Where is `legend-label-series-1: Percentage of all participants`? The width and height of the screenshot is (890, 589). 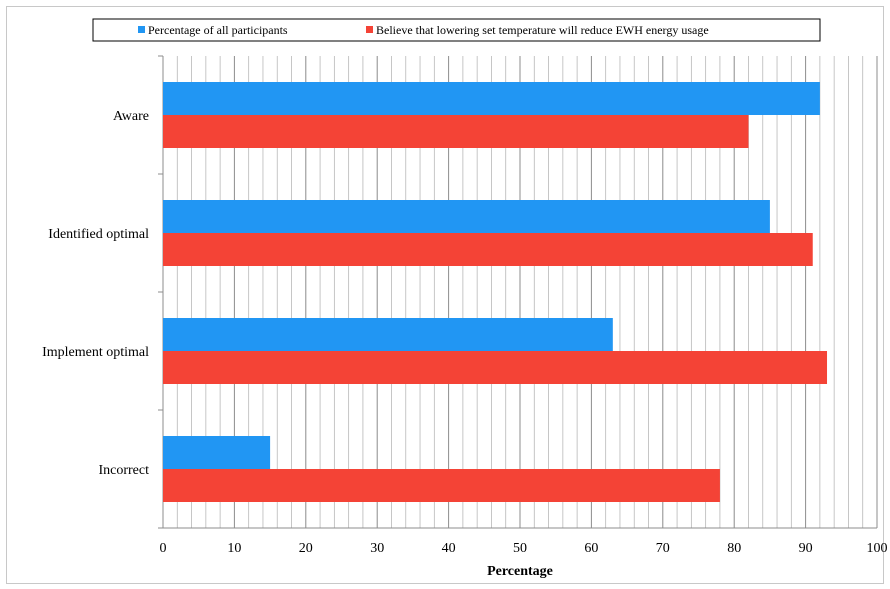
legend-label-series-1: Percentage of all participants is located at coordinates (218, 30).